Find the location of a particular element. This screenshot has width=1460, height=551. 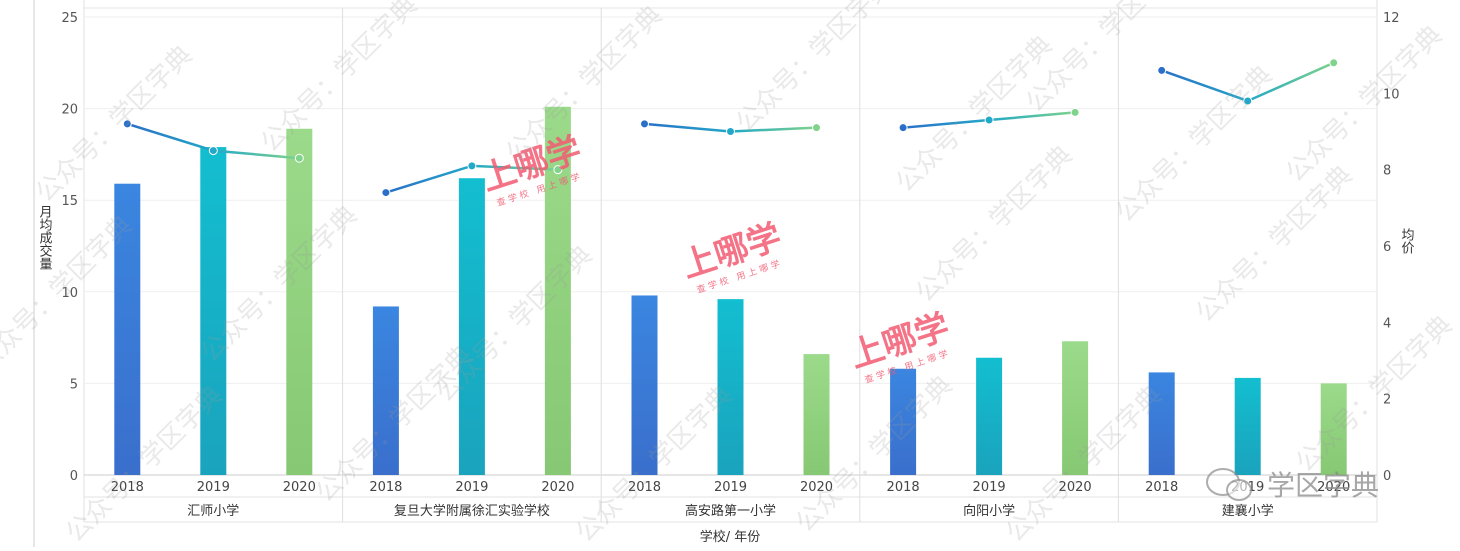

x-tick-label-school: 汇师小学 is located at coordinates (213, 511).